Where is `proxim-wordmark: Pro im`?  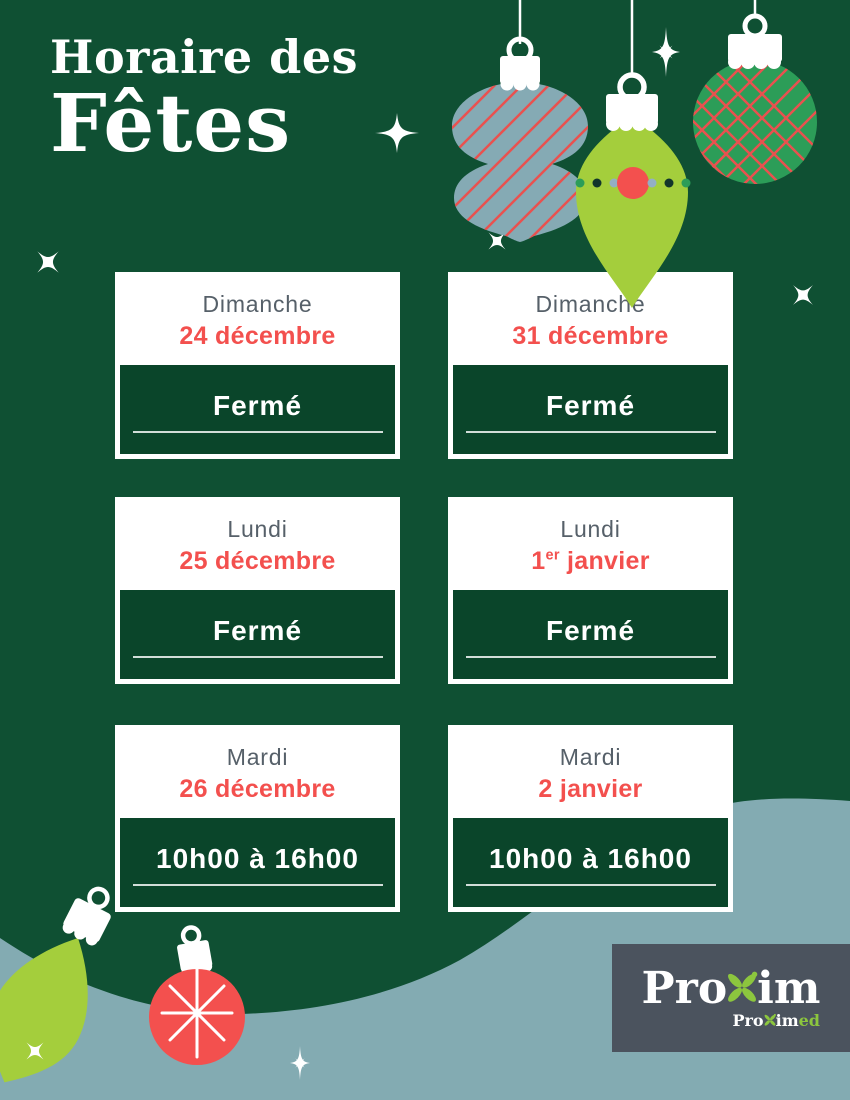
proxim-wordmark: Pro im is located at coordinates (731, 988).